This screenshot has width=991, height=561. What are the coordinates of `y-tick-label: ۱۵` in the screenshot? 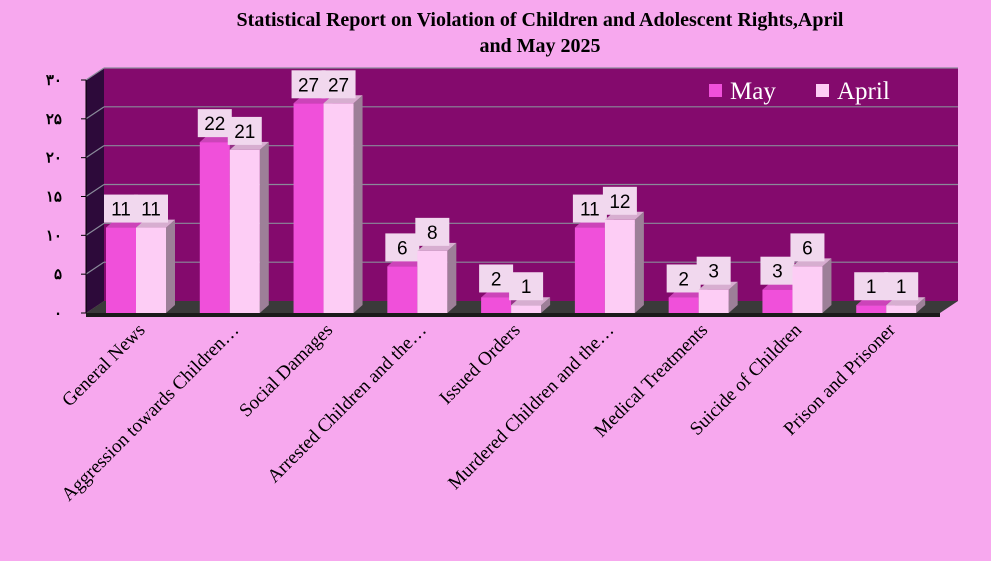 It's located at (54, 197).